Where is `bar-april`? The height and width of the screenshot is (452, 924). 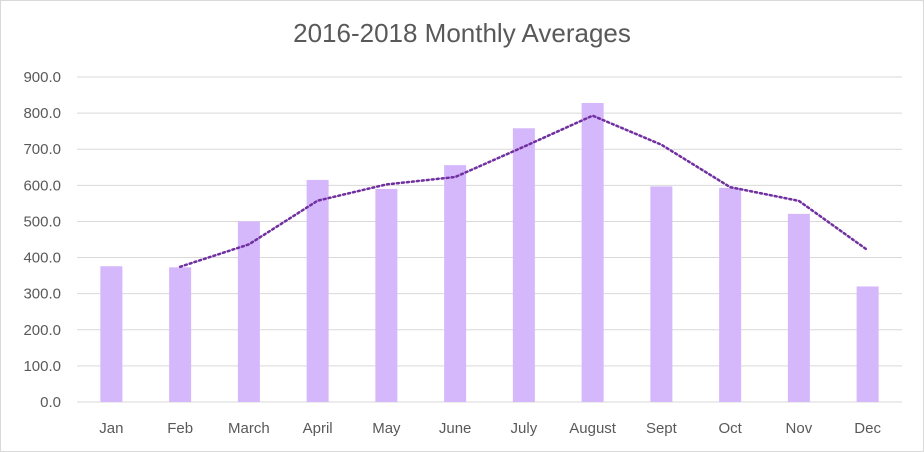
bar-april is located at coordinates (317, 290).